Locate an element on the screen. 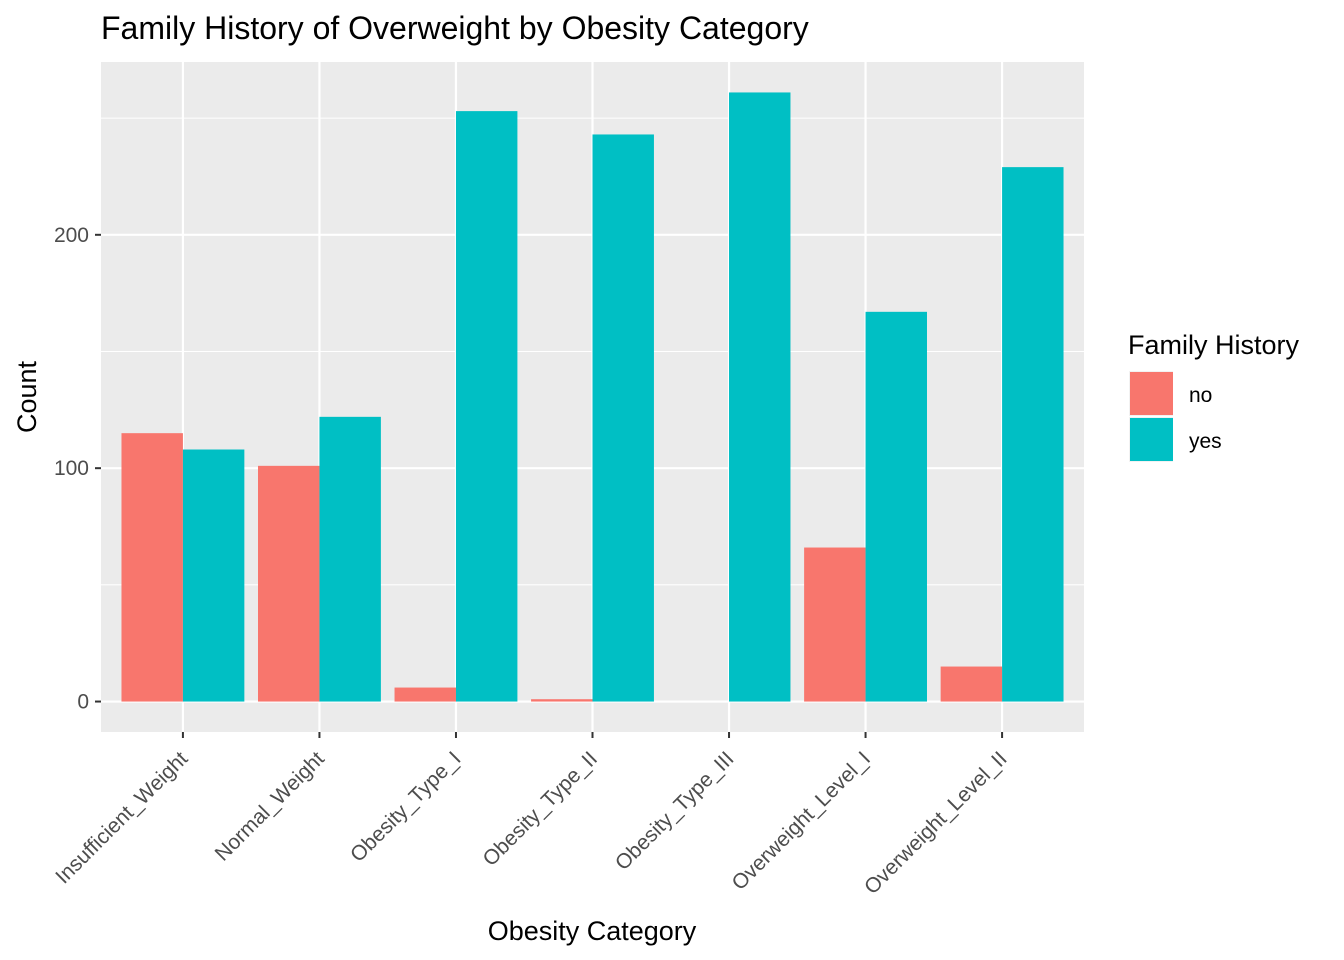 This screenshot has height=960, width=1344. bar-yes-Overweight_Level_I is located at coordinates (896, 506).